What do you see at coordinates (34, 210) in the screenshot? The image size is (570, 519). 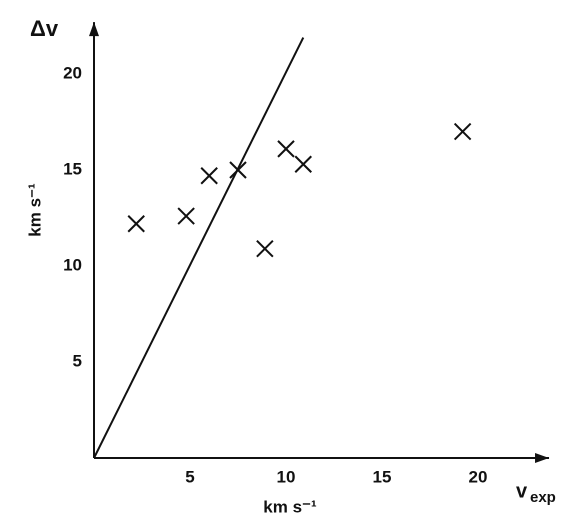 I see `y-axis-unit: km s⁻¹` at bounding box center [34, 210].